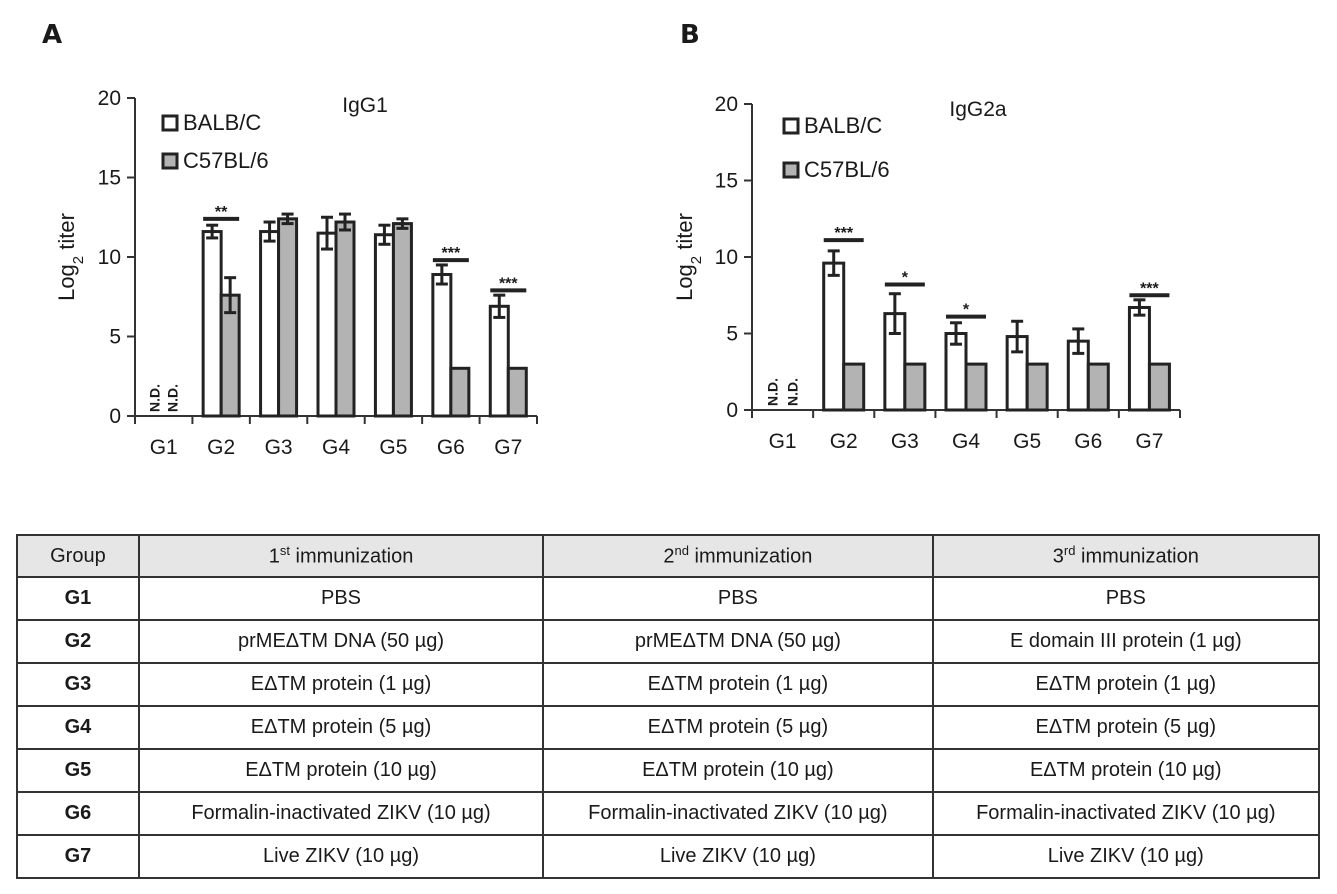 This screenshot has width=1337, height=894. What do you see at coordinates (221, 212) in the screenshot?
I see `significance-label: **` at bounding box center [221, 212].